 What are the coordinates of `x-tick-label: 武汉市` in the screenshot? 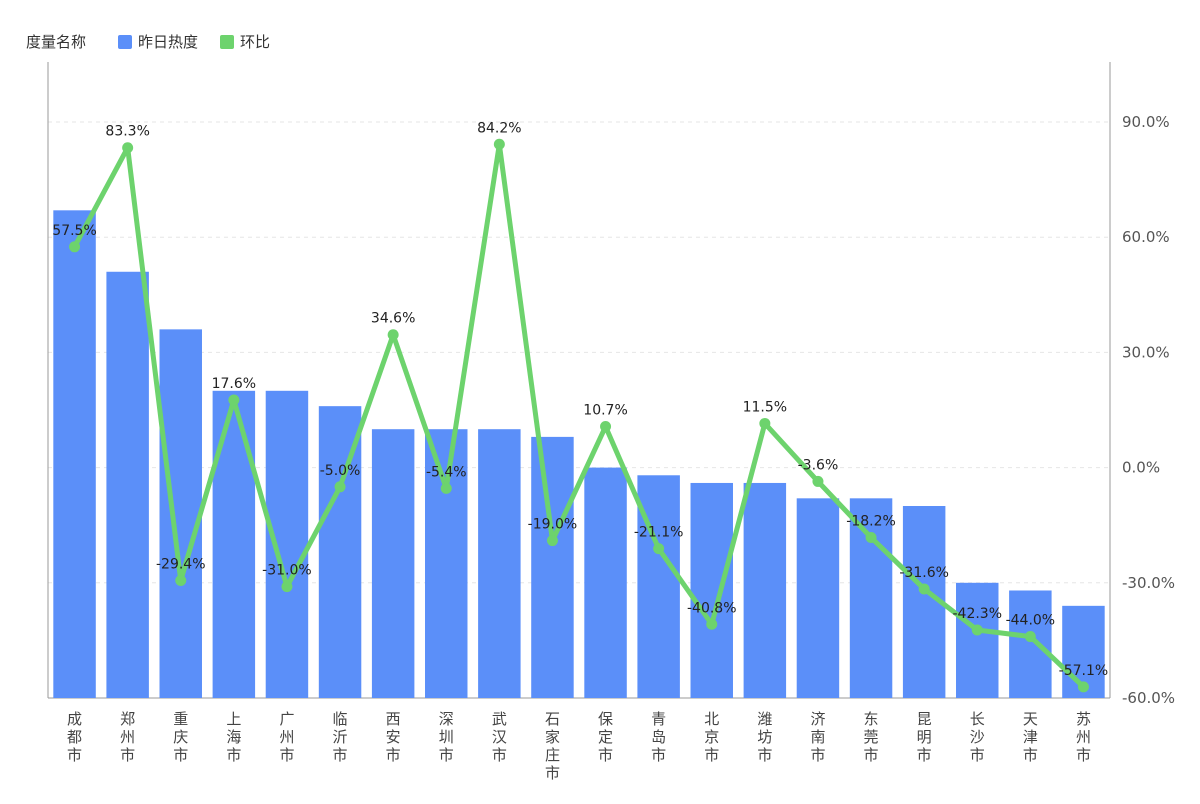 It's located at (499, 737).